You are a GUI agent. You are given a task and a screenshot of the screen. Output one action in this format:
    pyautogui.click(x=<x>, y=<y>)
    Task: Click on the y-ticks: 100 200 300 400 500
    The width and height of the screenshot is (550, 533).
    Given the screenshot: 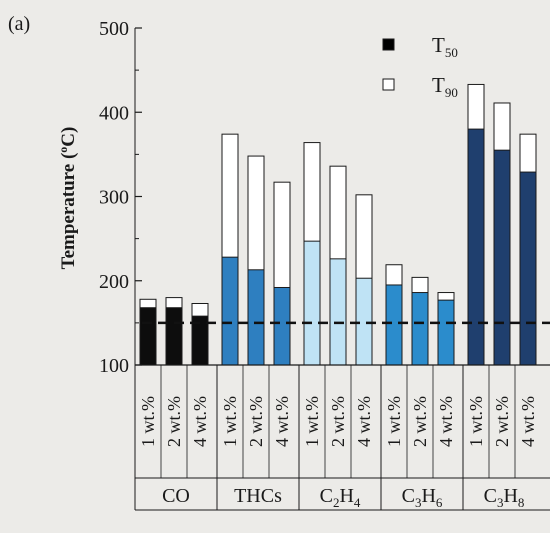 What is the action you would take?
    pyautogui.click(x=120, y=197)
    